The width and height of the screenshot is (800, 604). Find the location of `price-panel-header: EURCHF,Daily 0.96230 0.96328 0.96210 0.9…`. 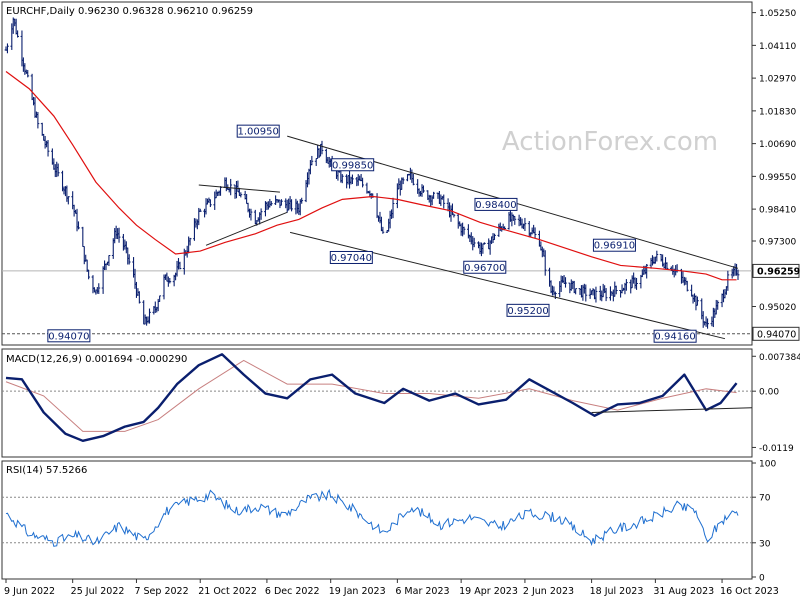

price-panel-header: EURCHF,Daily 0.96230 0.96328 0.96210 0.9… is located at coordinates (129, 11).